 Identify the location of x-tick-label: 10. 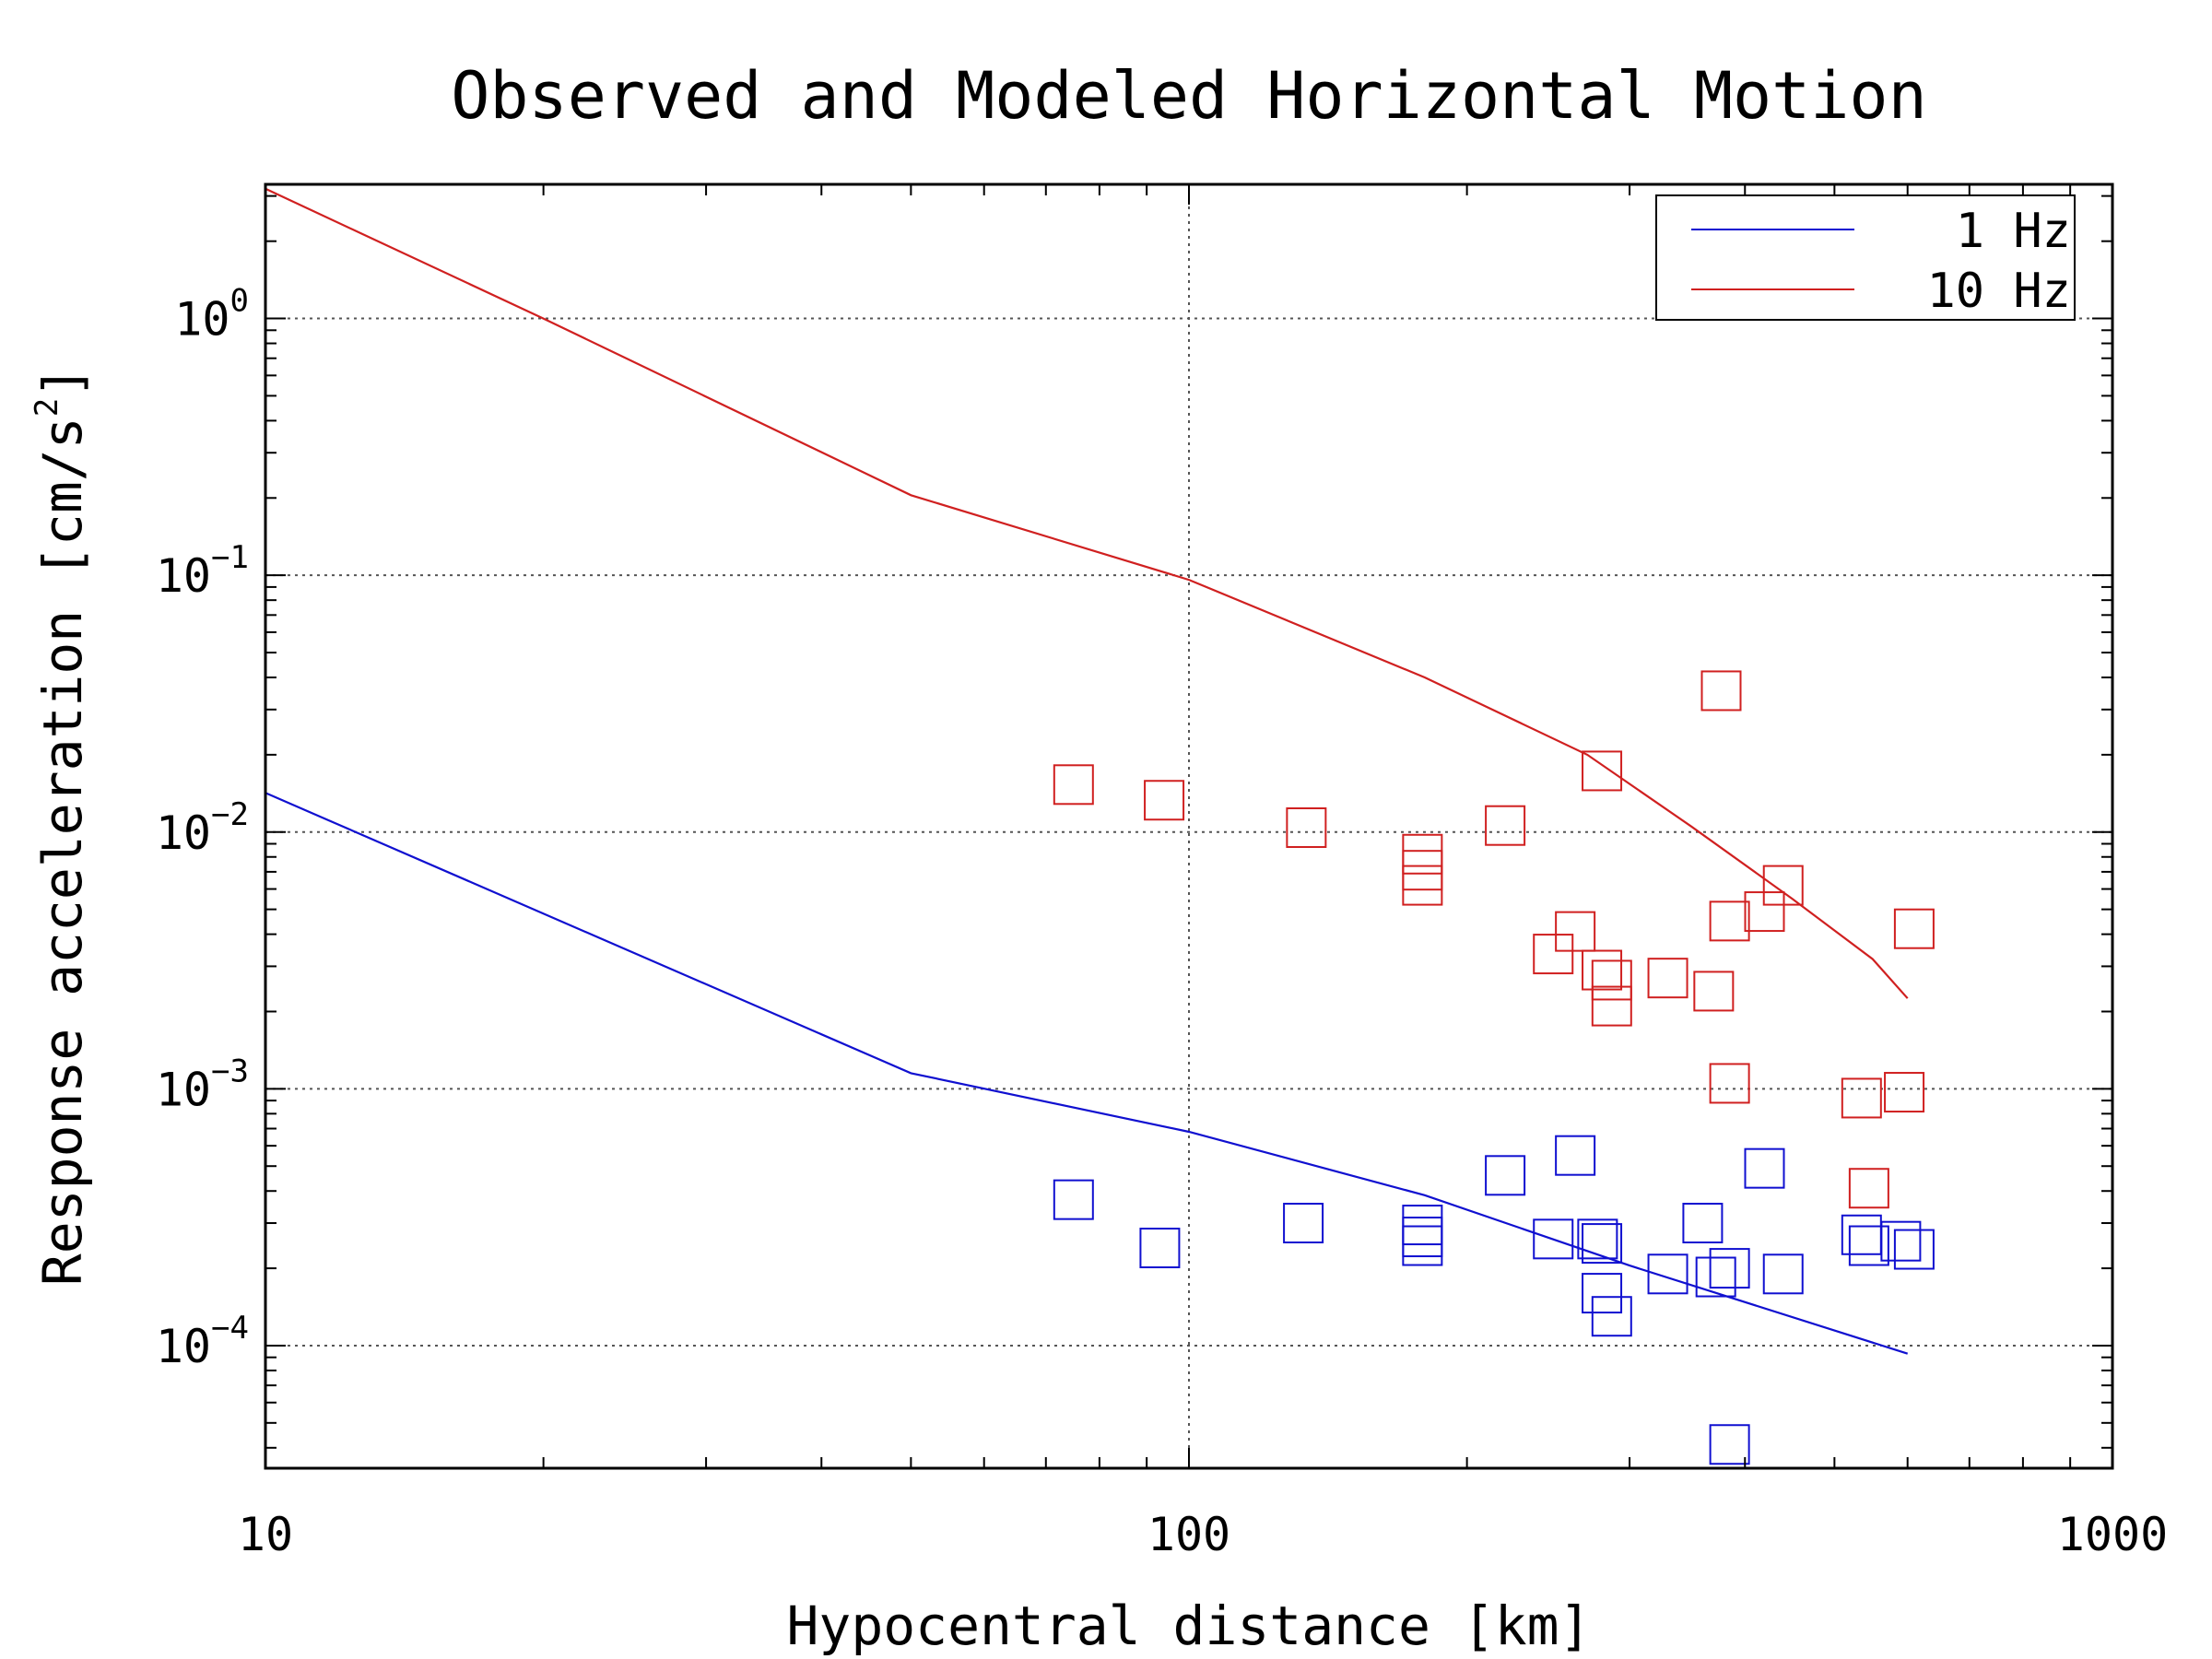
(265, 1534).